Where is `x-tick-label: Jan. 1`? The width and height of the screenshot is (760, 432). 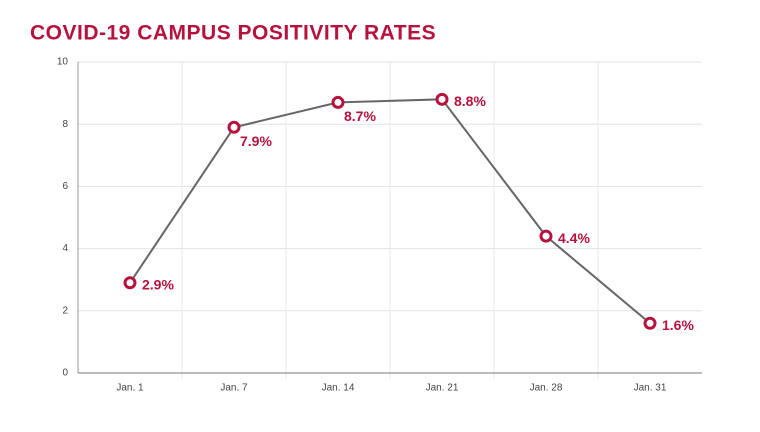 x-tick-label: Jan. 1 is located at coordinates (130, 388).